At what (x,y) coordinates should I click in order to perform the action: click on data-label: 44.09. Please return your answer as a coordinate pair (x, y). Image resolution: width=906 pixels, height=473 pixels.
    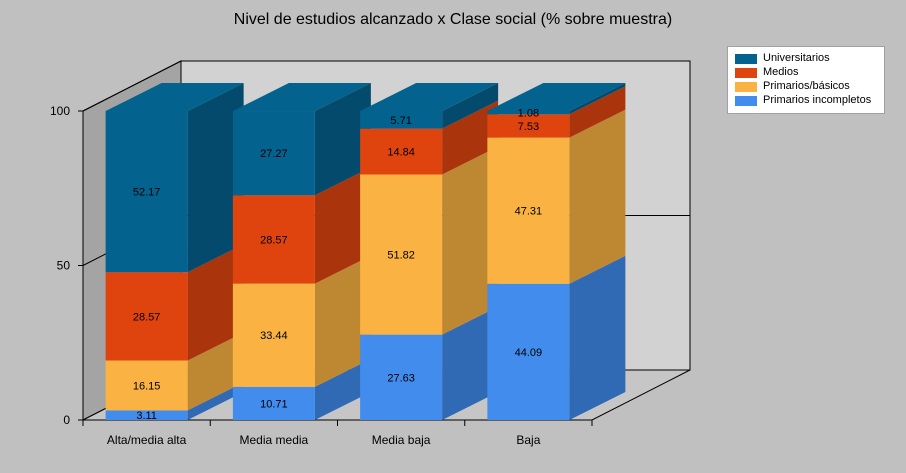
    Looking at the image, I should click on (529, 353).